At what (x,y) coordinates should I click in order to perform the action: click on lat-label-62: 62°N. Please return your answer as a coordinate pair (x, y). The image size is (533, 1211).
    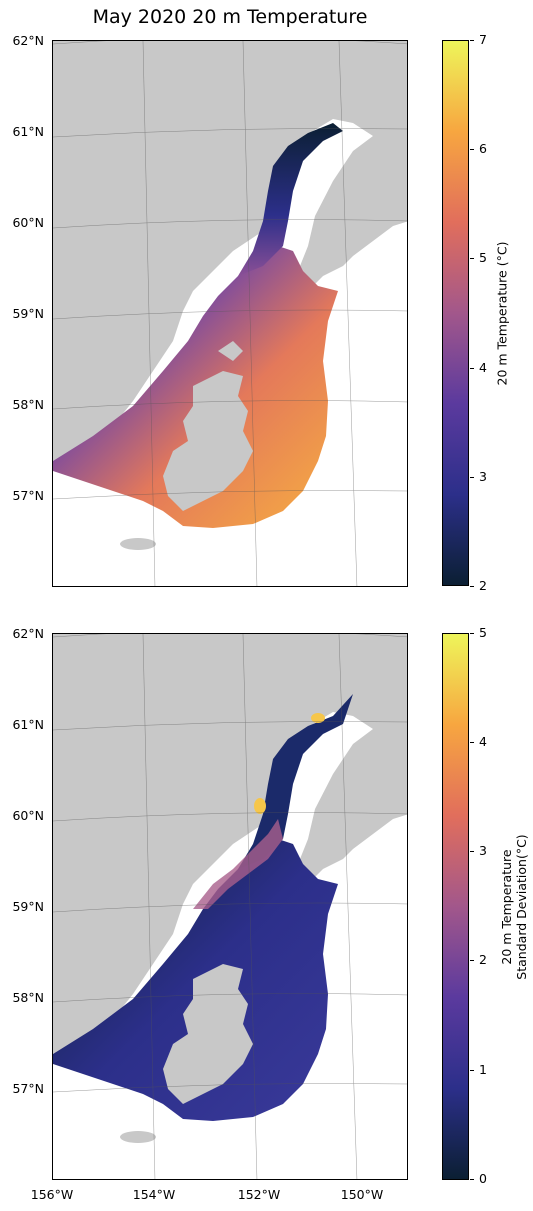
    Looking at the image, I should click on (28, 40).